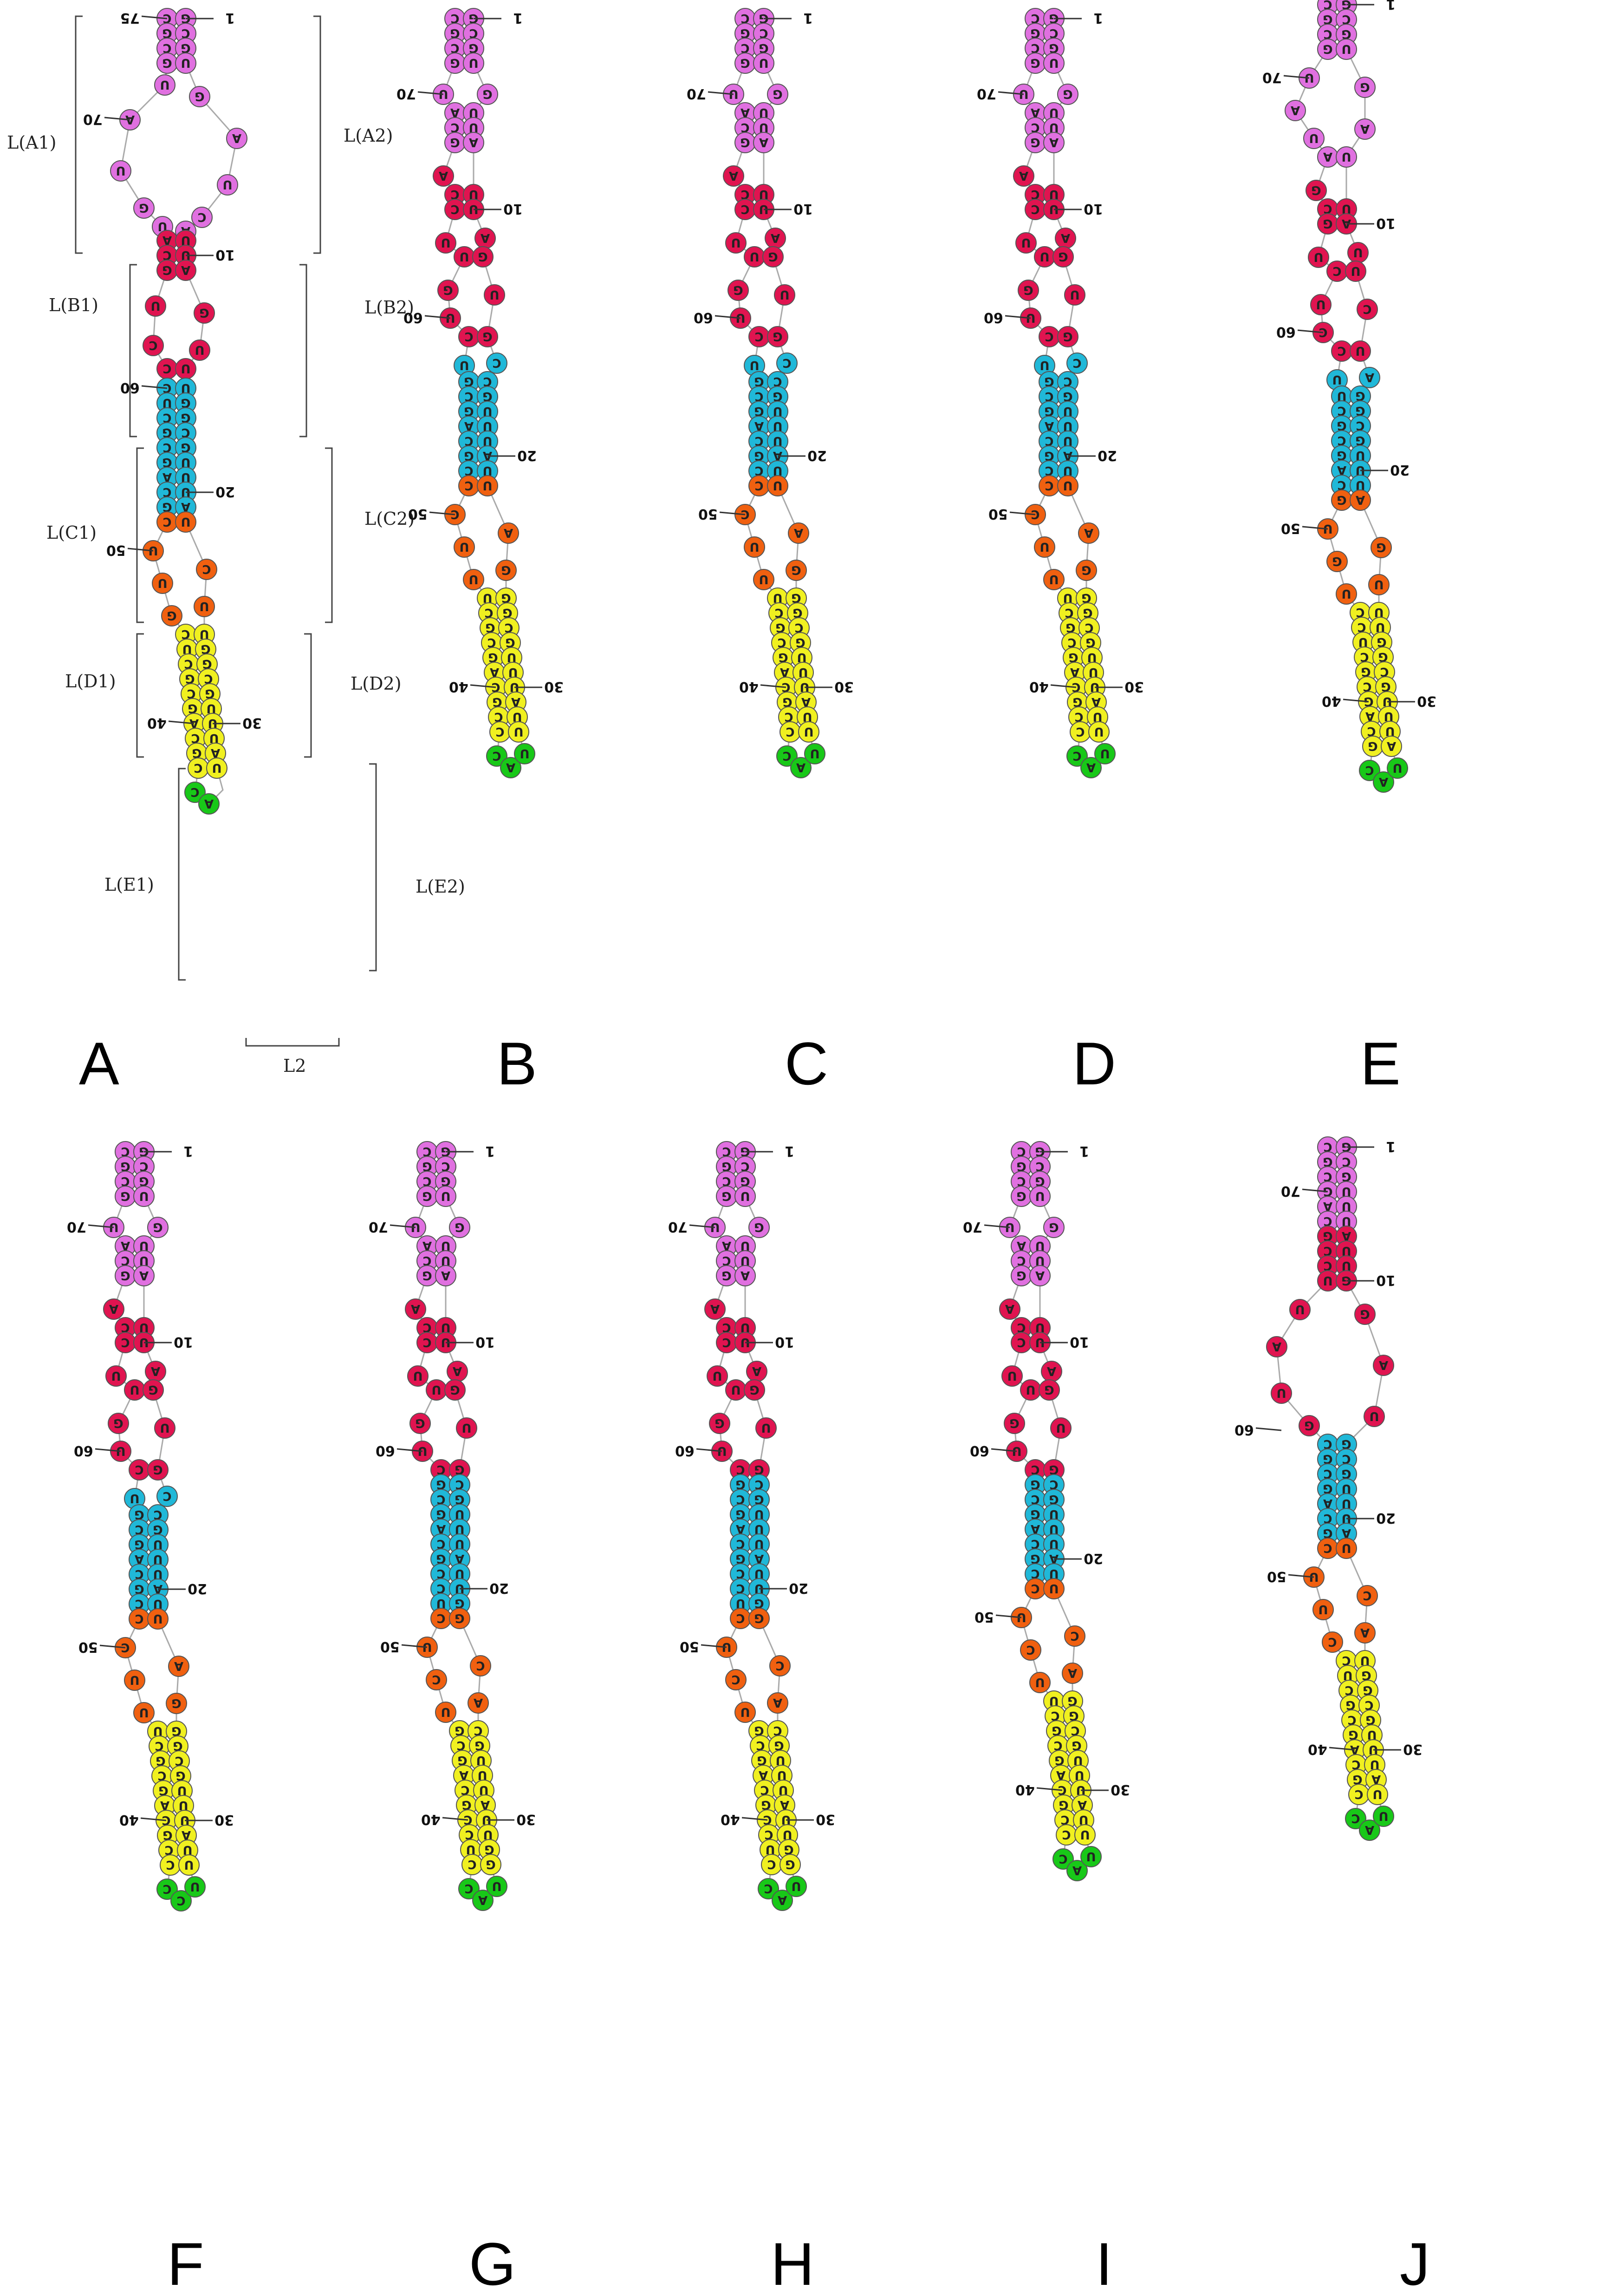 The width and height of the screenshot is (1598, 2296). Describe the element at coordinates (195, 1887) in the screenshot. I see `hairpin-loop-nucleotide: U` at that location.